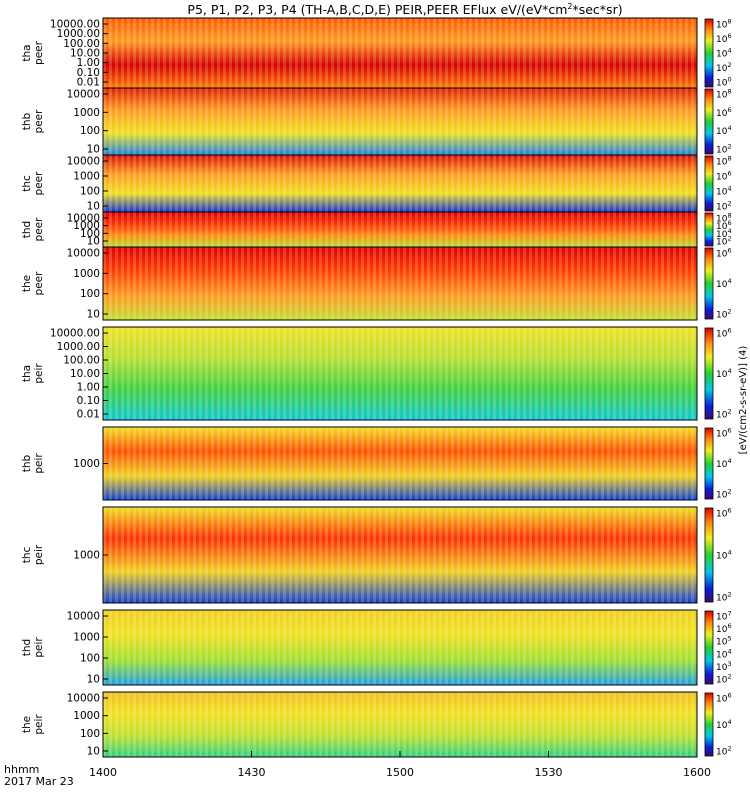 This screenshot has width=750, height=800. I want to click on y-tick-label: 0.10, so click(88, 401).